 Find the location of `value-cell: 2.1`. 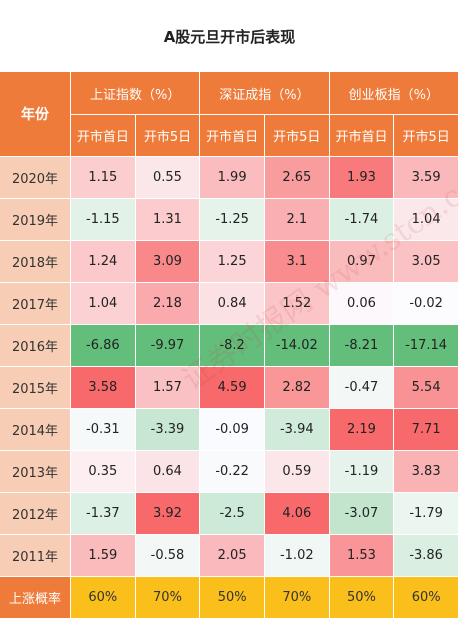

value-cell: 2.1 is located at coordinates (297, 220).